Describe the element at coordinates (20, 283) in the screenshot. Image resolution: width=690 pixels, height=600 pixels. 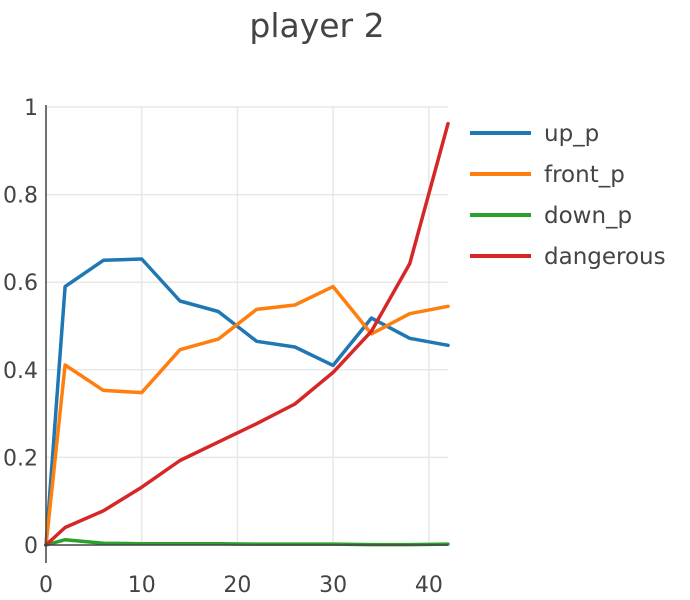
I see `y-tick-label: 0.6` at that location.